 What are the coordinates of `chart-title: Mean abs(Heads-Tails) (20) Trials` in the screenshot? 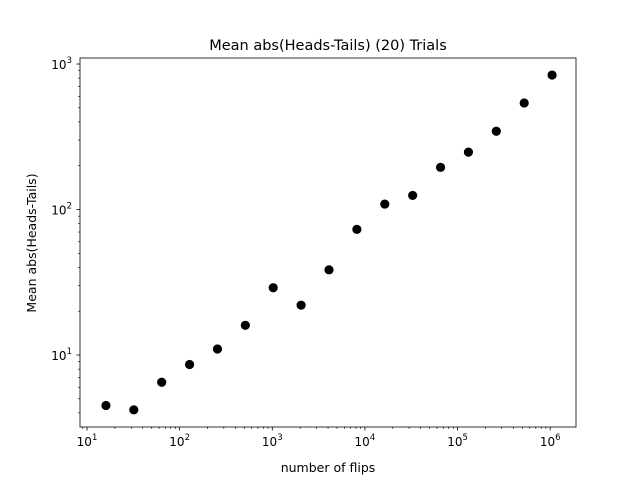 It's located at (328, 46).